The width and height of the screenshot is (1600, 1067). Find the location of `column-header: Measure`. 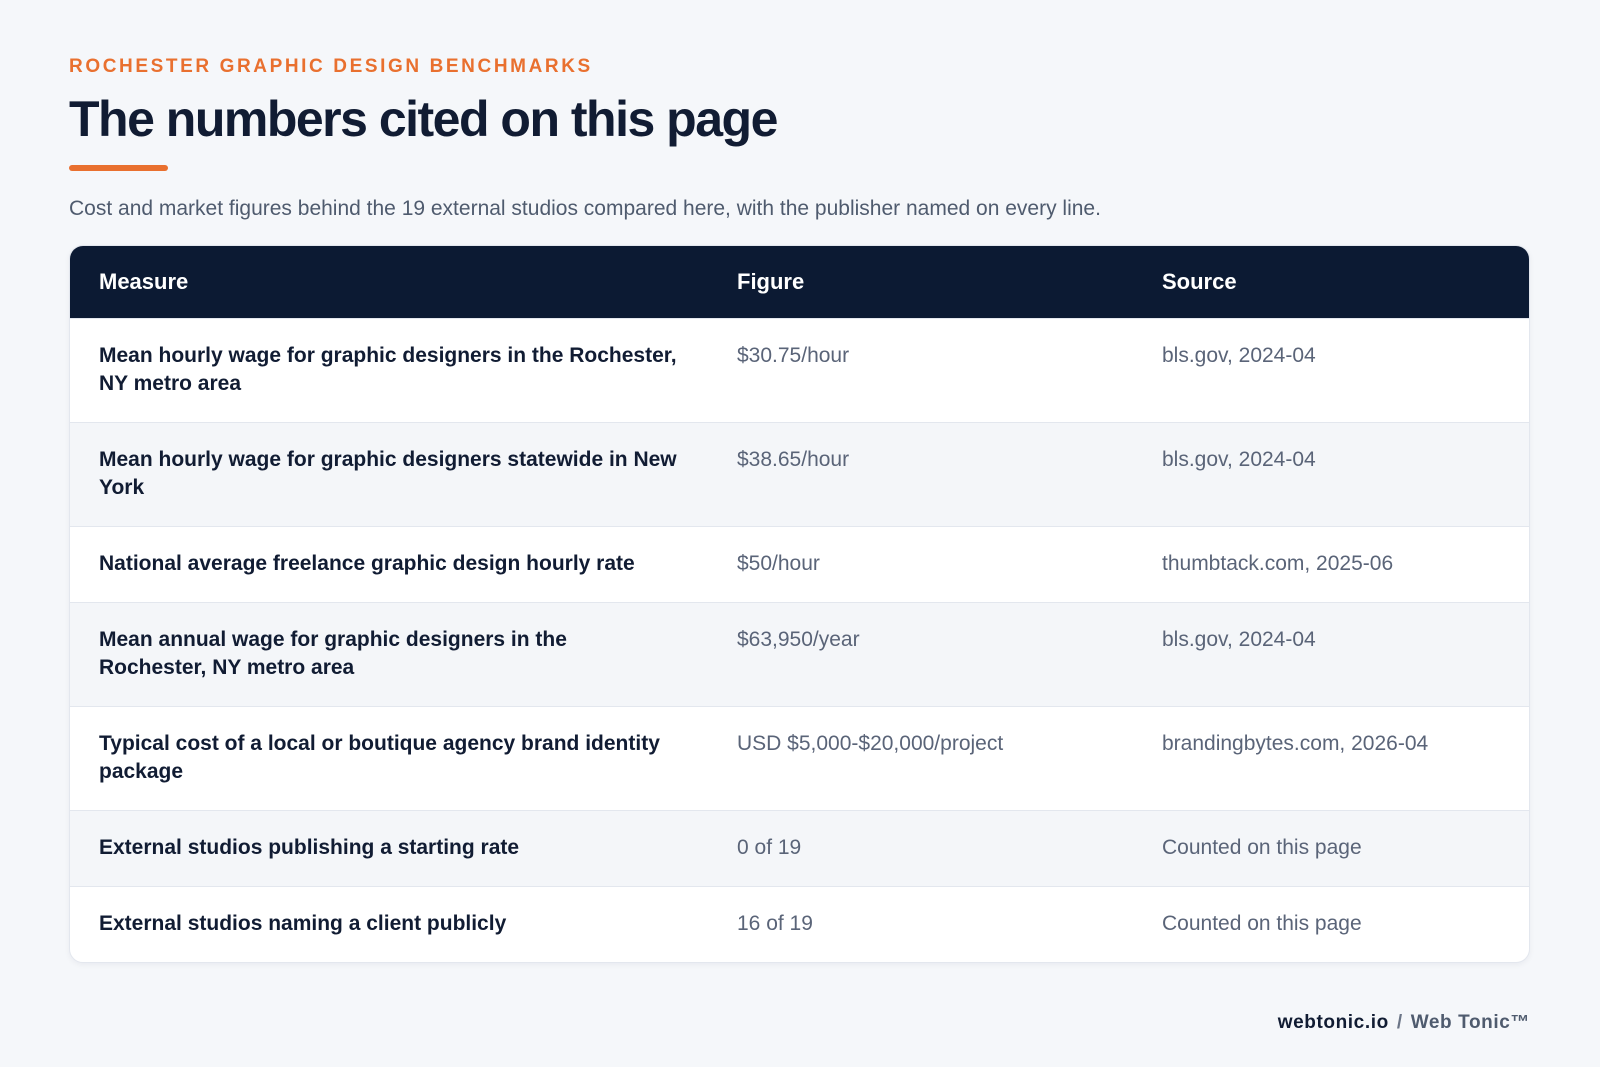

column-header: Measure is located at coordinates (389, 282).